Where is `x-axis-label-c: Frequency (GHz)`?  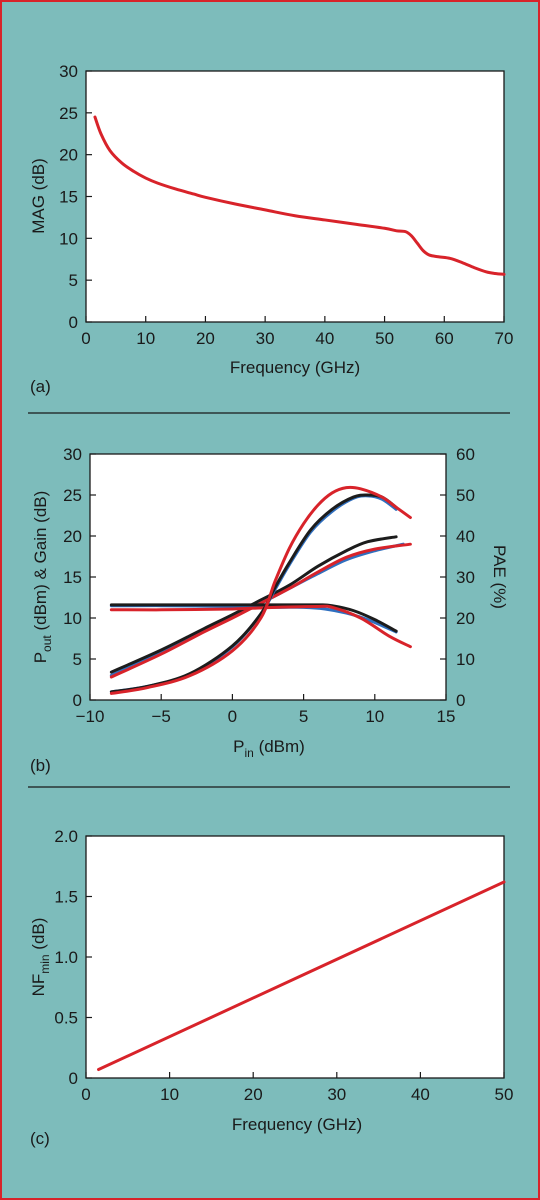
x-axis-label-c: Frequency (GHz) is located at coordinates (297, 1124).